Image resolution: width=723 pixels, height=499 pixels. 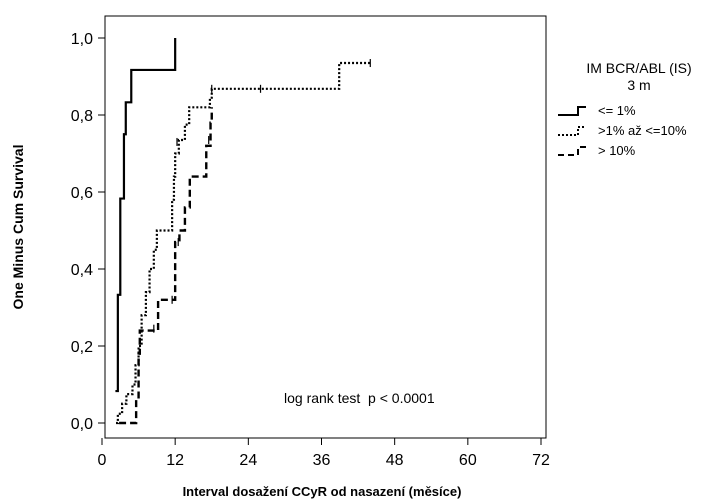 I want to click on legend-title: IM BCR/ABL (IS) 3 m, so click(x=639, y=77).